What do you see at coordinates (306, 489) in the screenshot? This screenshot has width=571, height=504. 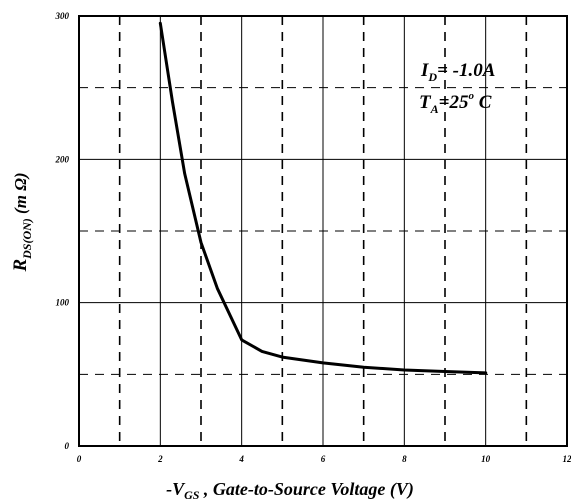 I see `x-axis-title-rest: , Gate-to-Source Voltage (V)` at bounding box center [306, 489].